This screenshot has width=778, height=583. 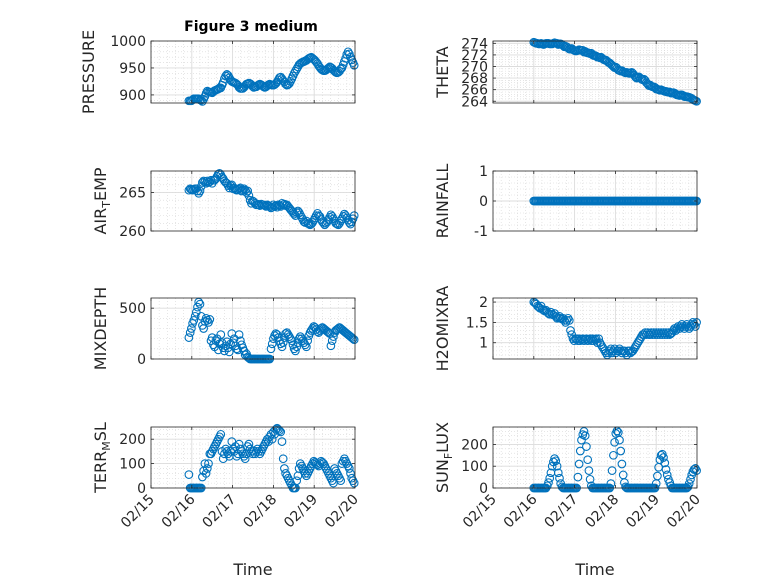 I want to click on y-tick-label: 270, so click(x=474, y=67).